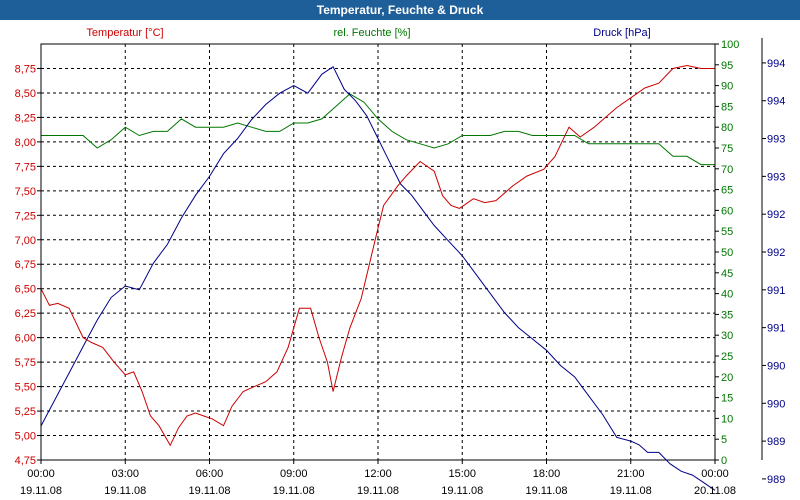  I want to click on temperature-tick-label: 7,25, so click(25, 216).